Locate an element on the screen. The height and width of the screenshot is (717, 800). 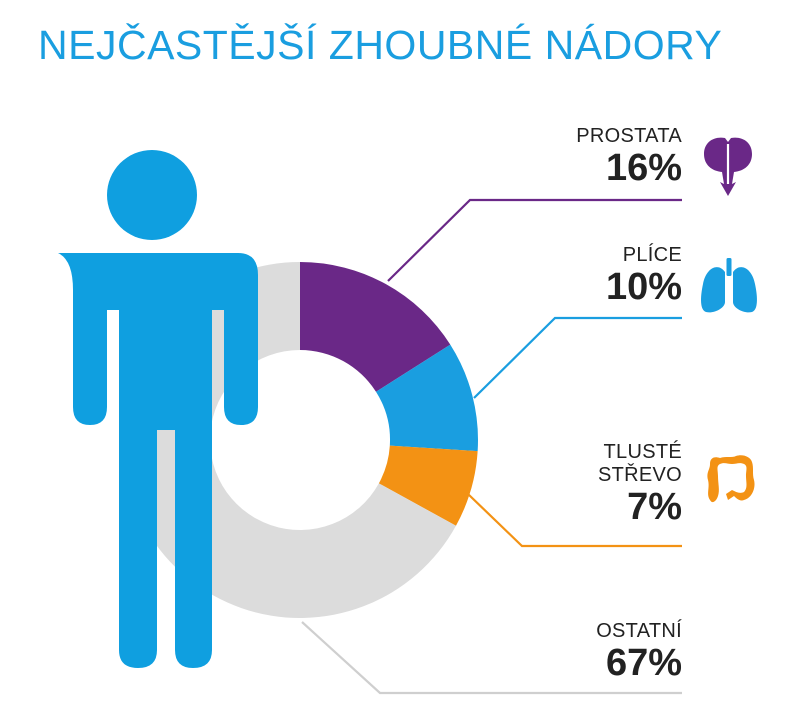
prostate-icon is located at coordinates (728, 166).